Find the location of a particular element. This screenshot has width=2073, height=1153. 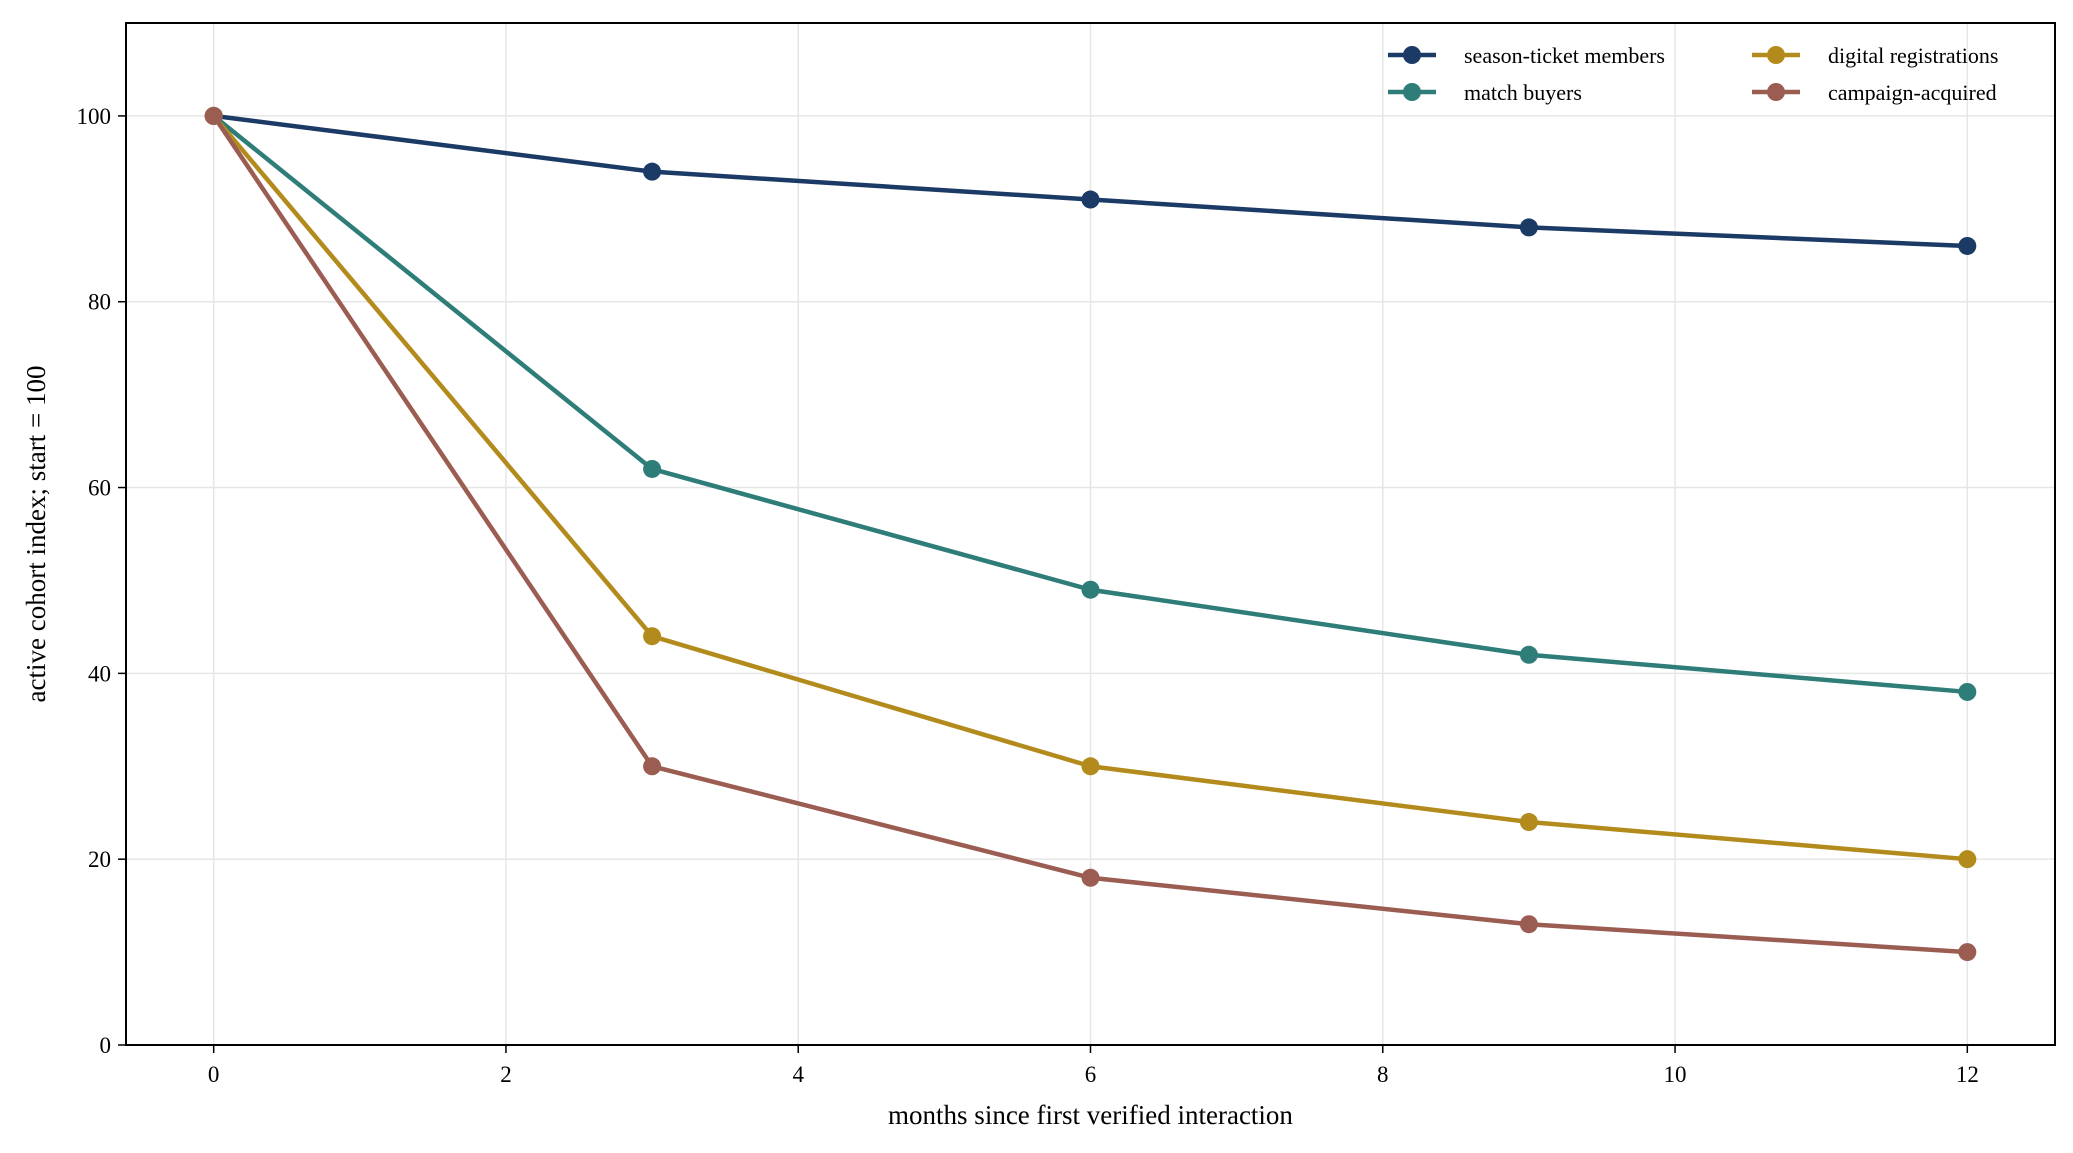

x-tick-label: 6 is located at coordinates (1091, 1074).